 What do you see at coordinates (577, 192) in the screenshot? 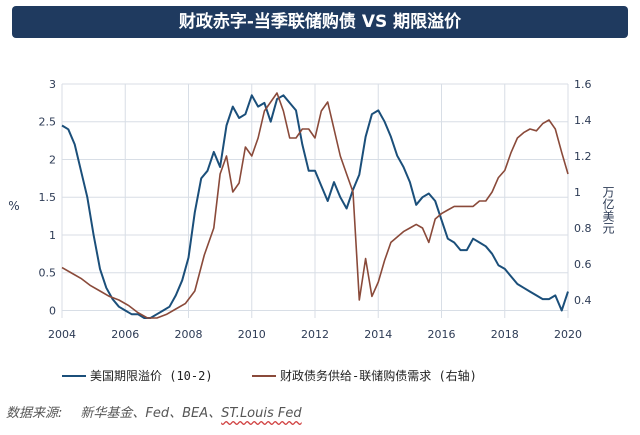
I see `y-right-tick-label: 1` at bounding box center [577, 192].